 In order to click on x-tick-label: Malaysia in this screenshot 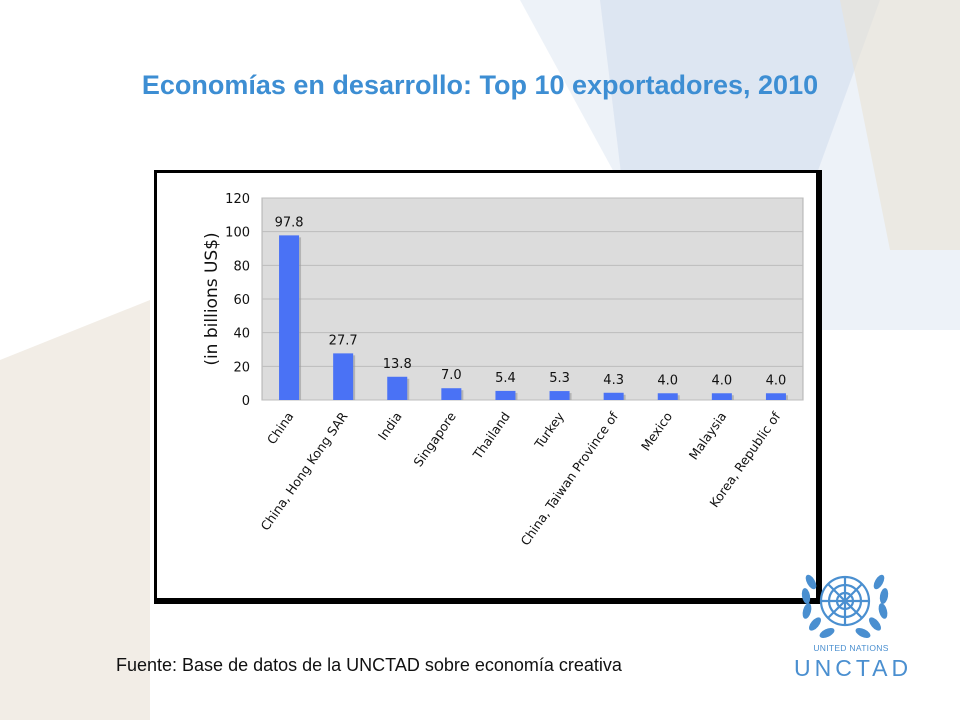, I will do `click(708, 435)`.